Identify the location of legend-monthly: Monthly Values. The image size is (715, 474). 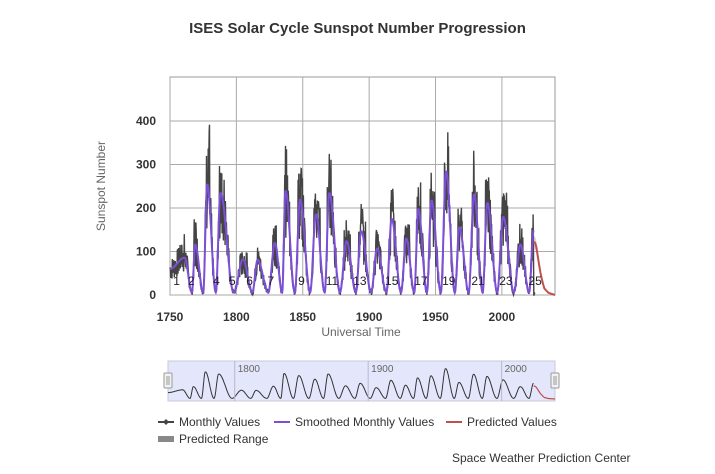
(209, 422).